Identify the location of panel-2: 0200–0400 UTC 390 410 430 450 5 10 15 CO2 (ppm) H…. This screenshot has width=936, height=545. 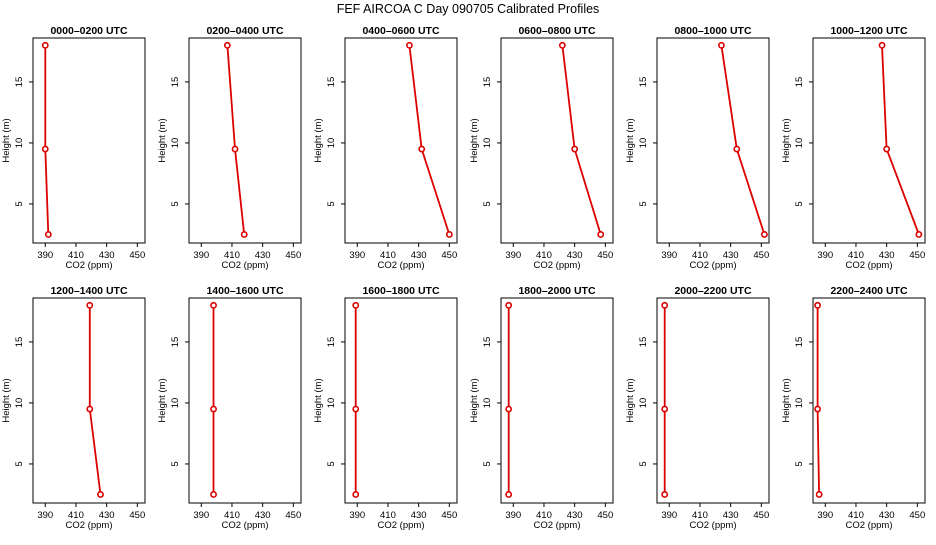
(229, 148).